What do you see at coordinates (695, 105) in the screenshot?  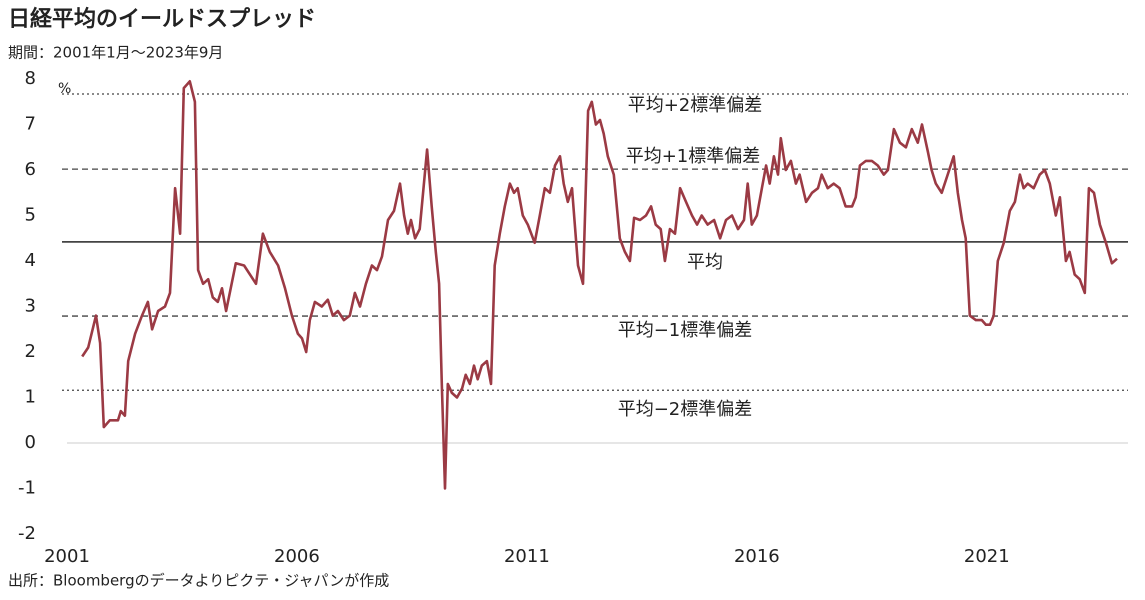 I see `reference-label: 平均+2標準偏差` at bounding box center [695, 105].